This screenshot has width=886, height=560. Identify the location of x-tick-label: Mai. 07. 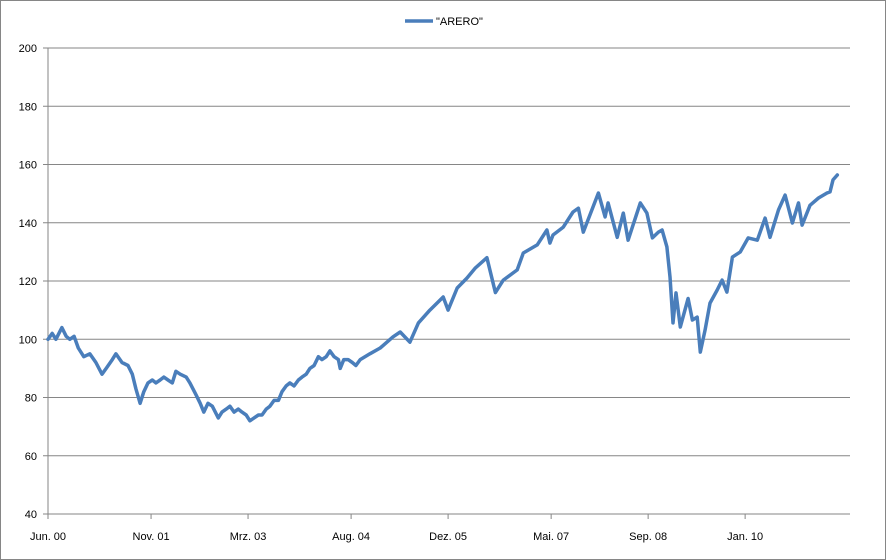
(551, 537).